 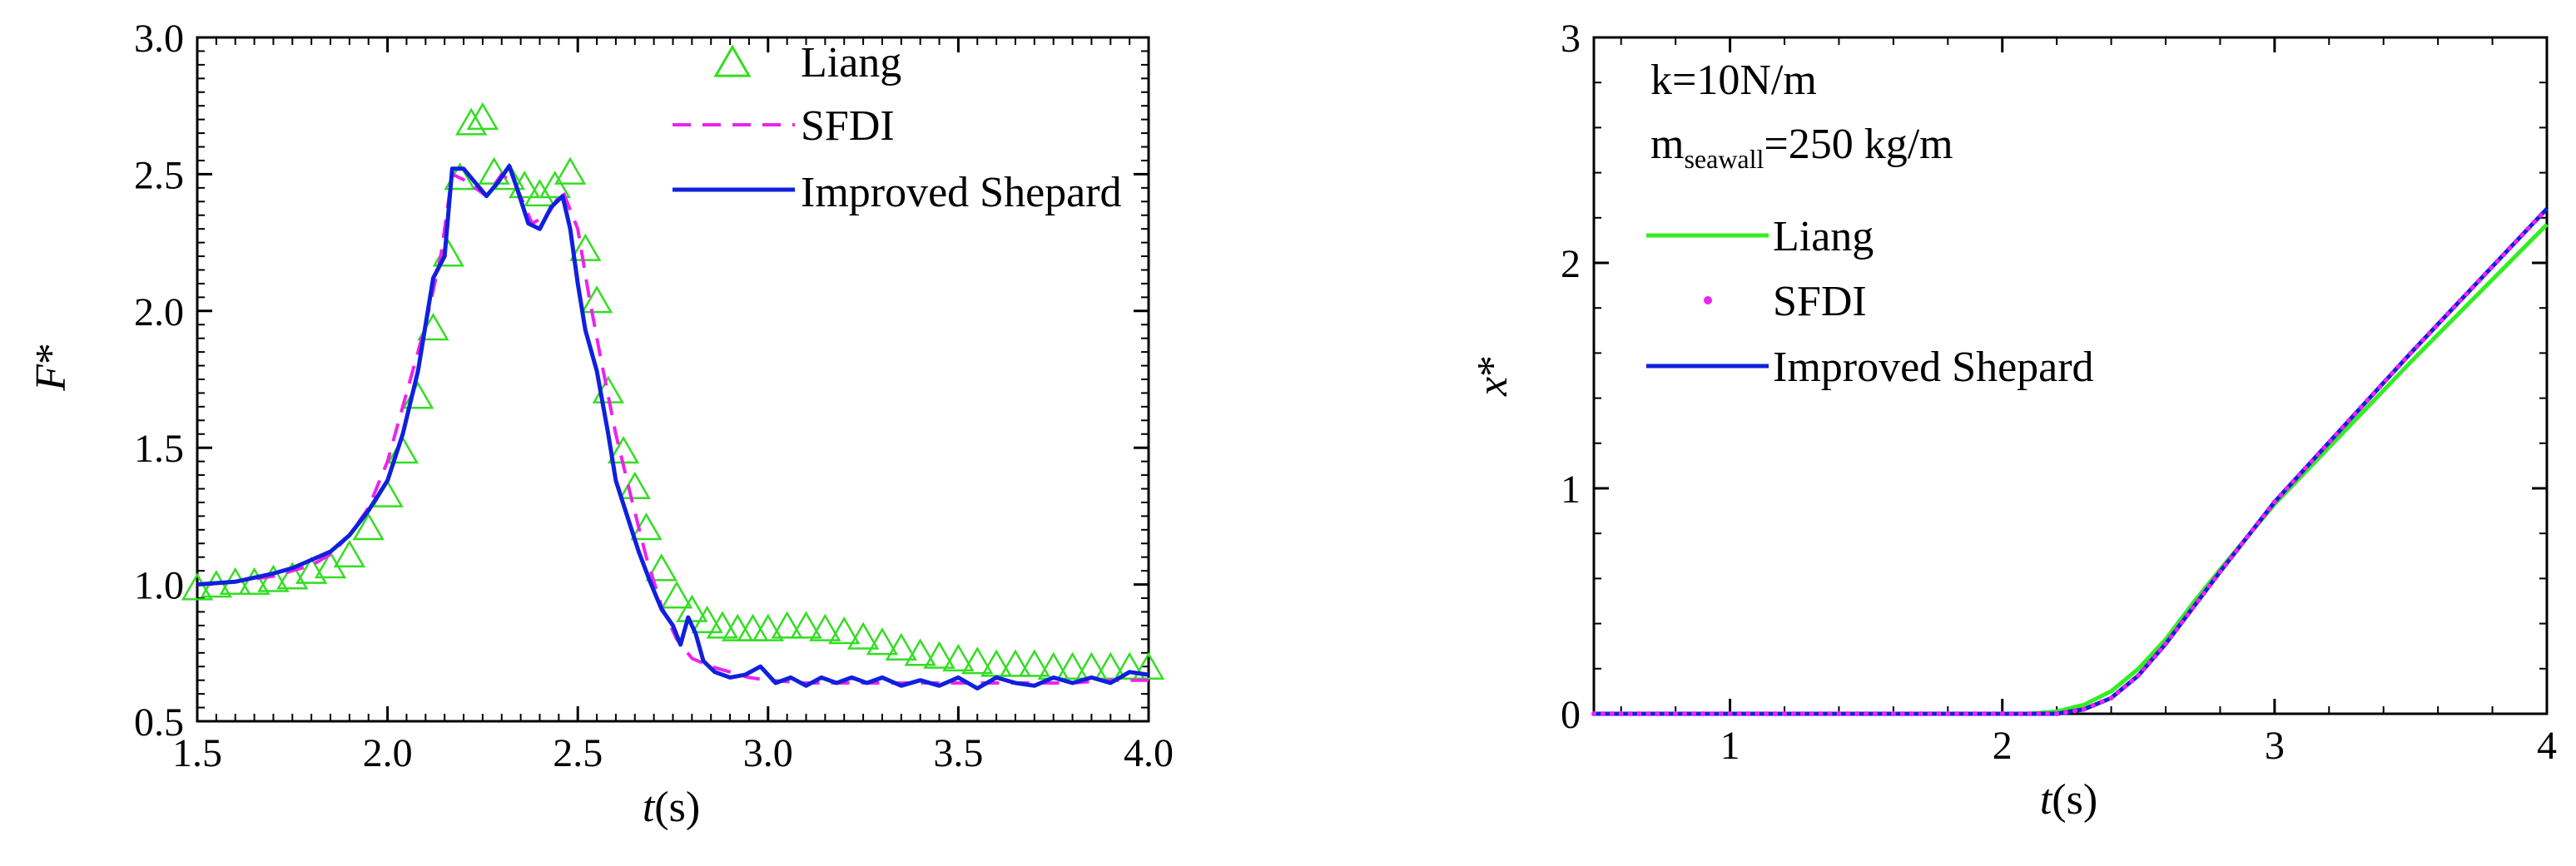 I want to click on y-tick-label: 1, so click(x=1571, y=490).